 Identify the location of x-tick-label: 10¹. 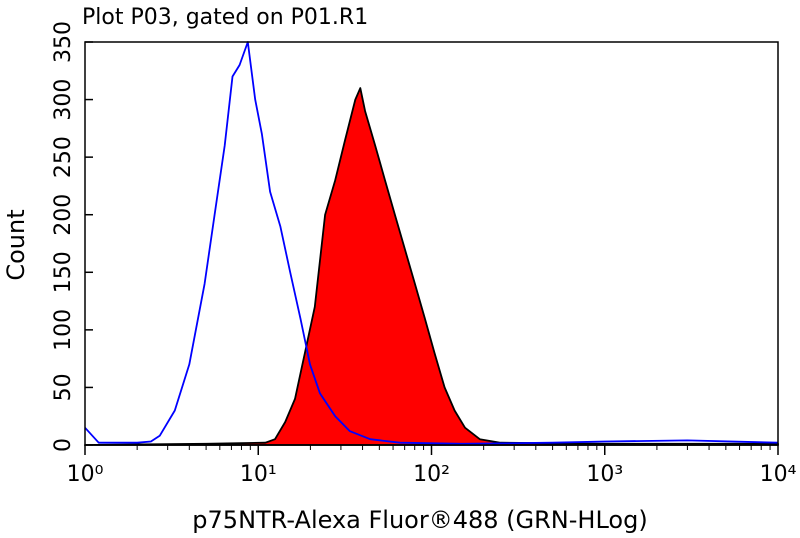
(258, 474).